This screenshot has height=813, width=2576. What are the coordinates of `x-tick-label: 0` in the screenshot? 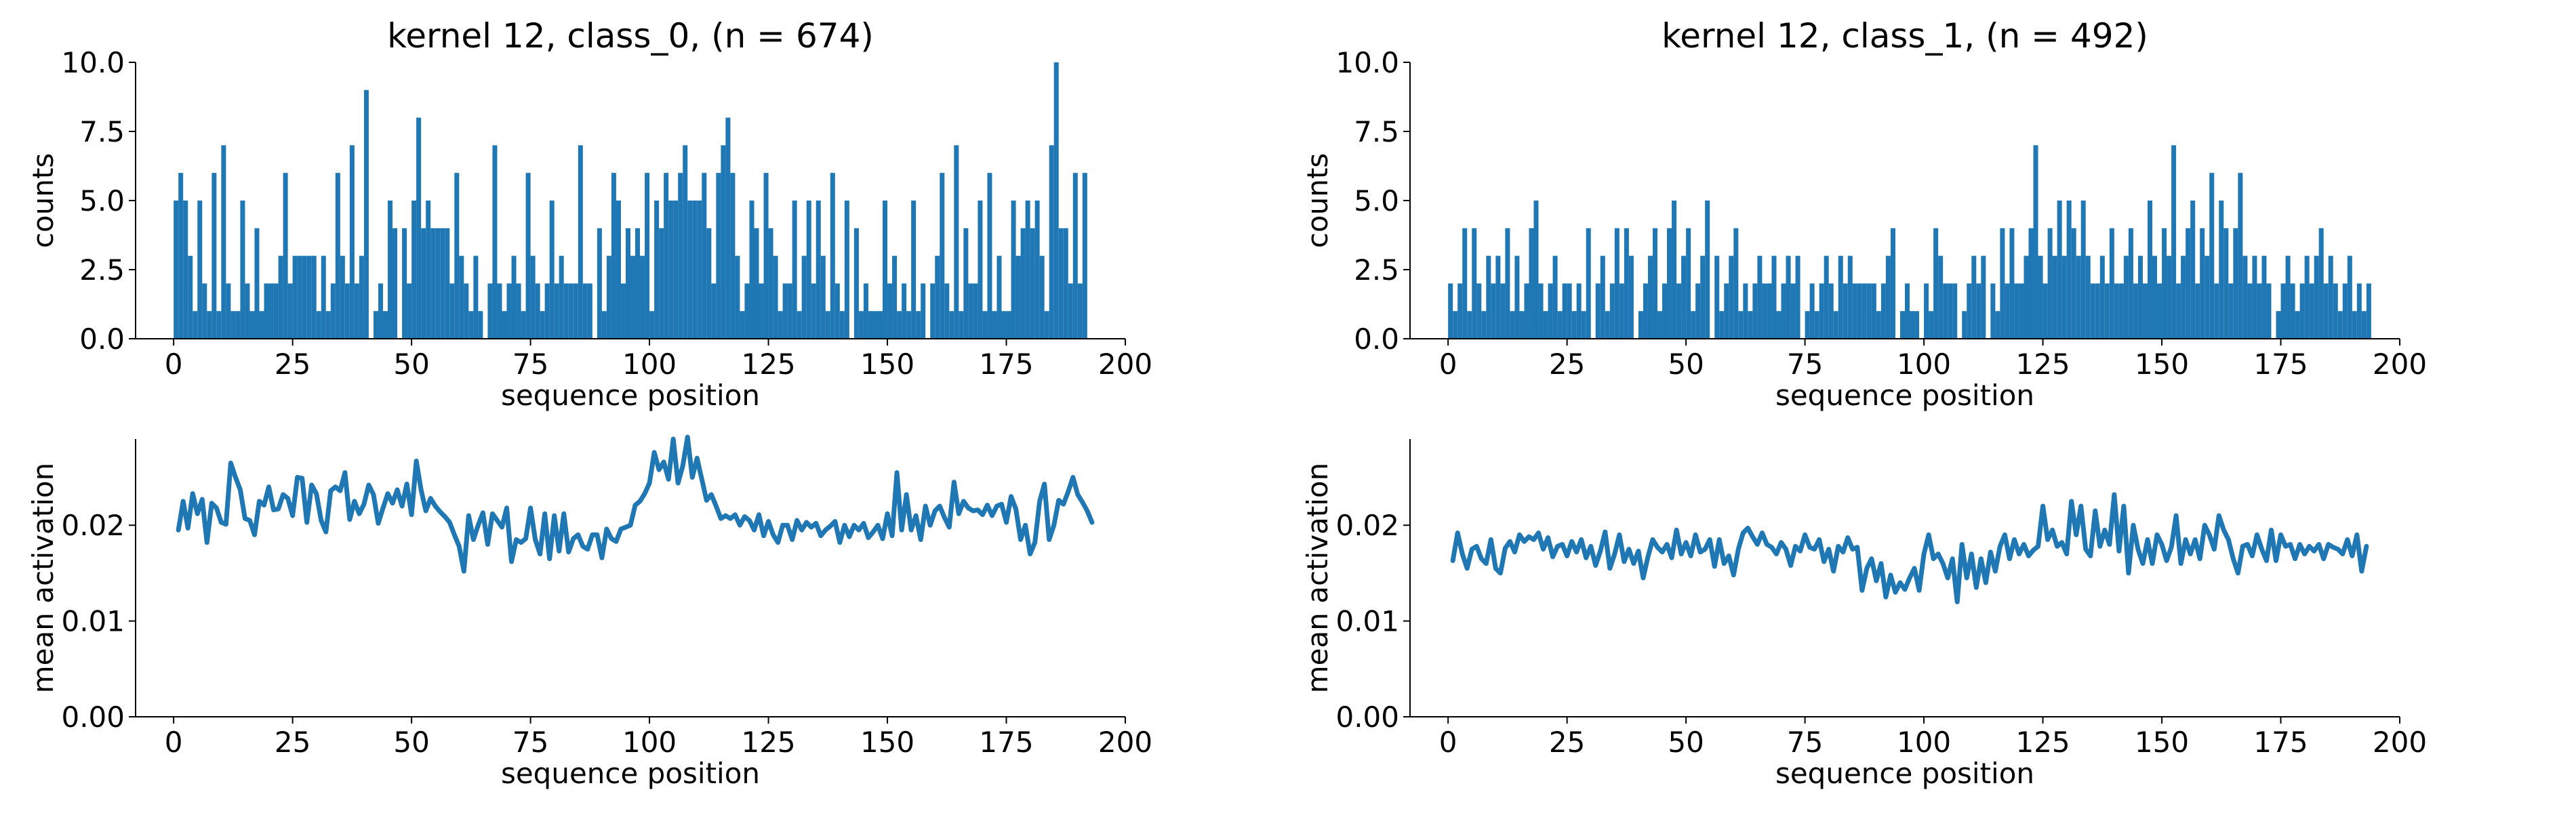 It's located at (174, 364).